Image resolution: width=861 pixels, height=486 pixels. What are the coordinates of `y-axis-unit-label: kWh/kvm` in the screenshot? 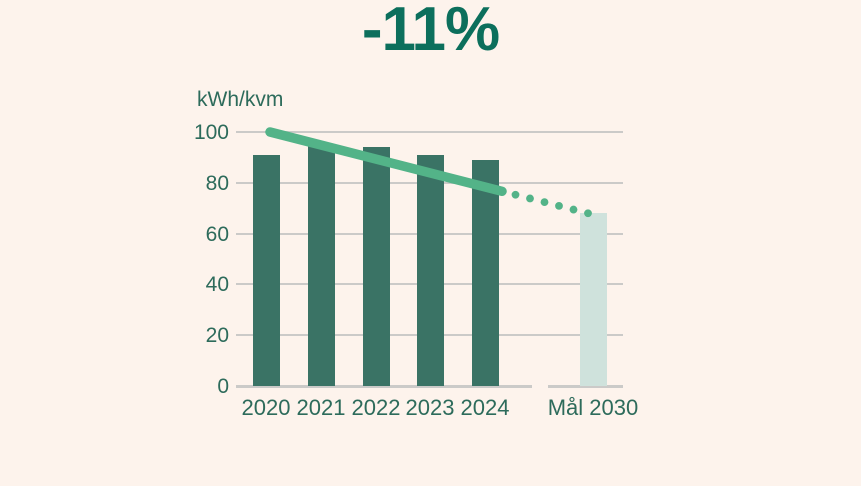 It's located at (240, 99).